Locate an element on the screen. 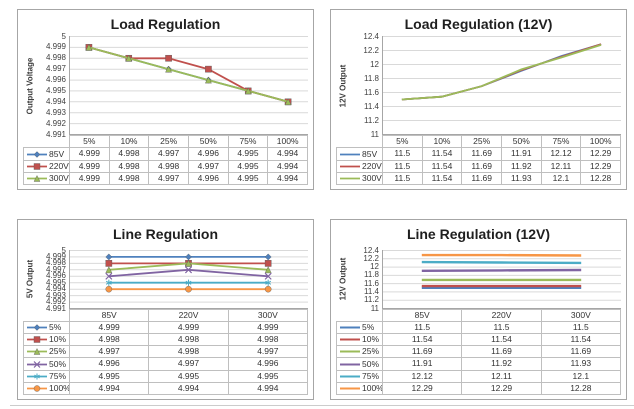 The image size is (634, 409). y-tick-label: 11.6 is located at coordinates (371, 283).